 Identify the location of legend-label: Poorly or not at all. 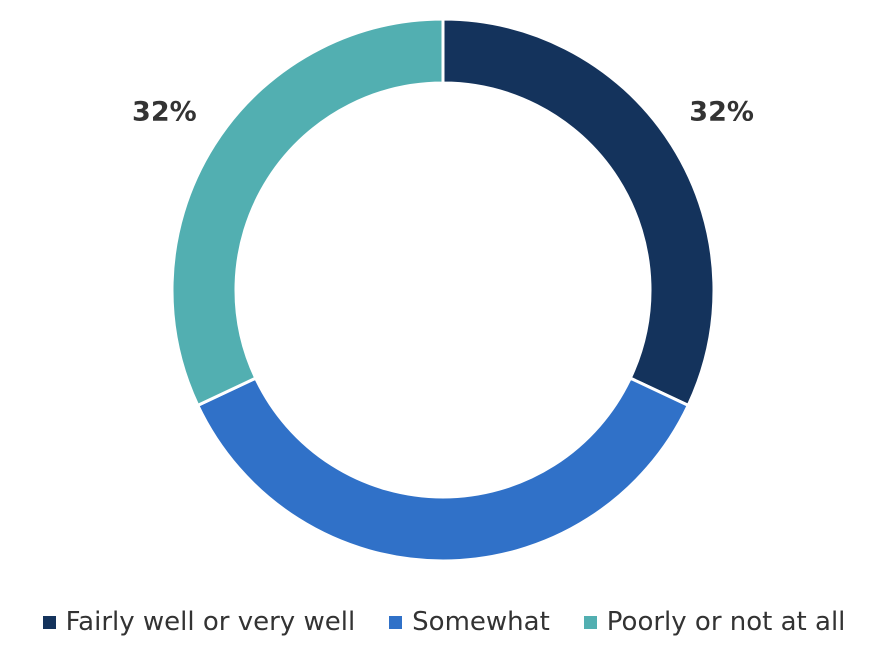
(726, 622).